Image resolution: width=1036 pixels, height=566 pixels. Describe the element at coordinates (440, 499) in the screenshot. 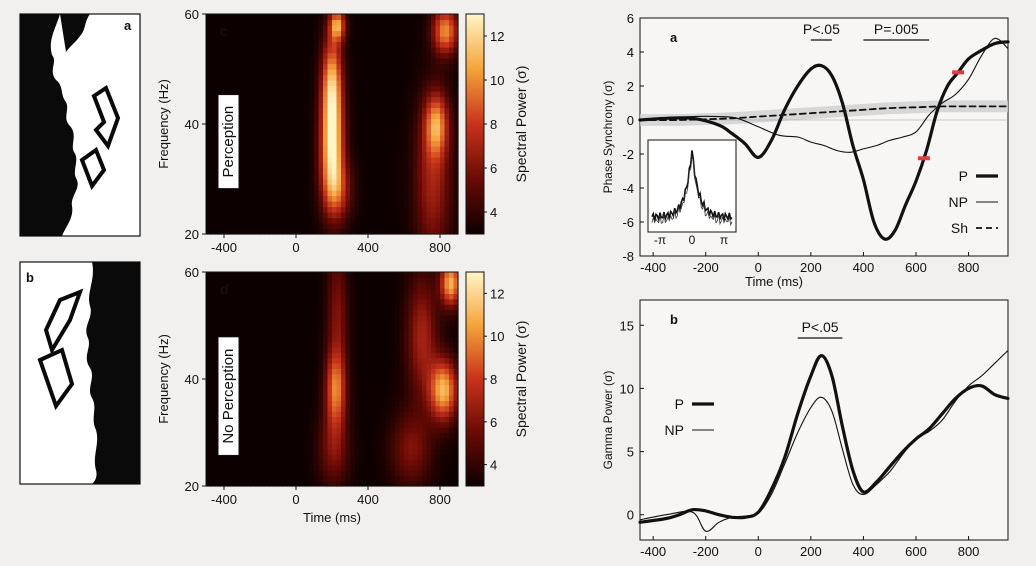

I see `heatmap-x-tick-label: 800` at that location.